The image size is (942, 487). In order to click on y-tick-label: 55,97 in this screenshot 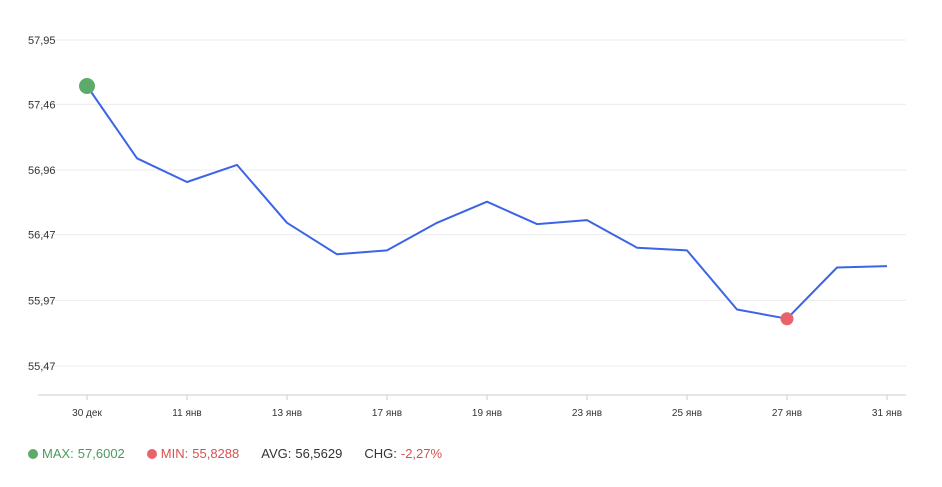, I will do `click(42, 301)`.